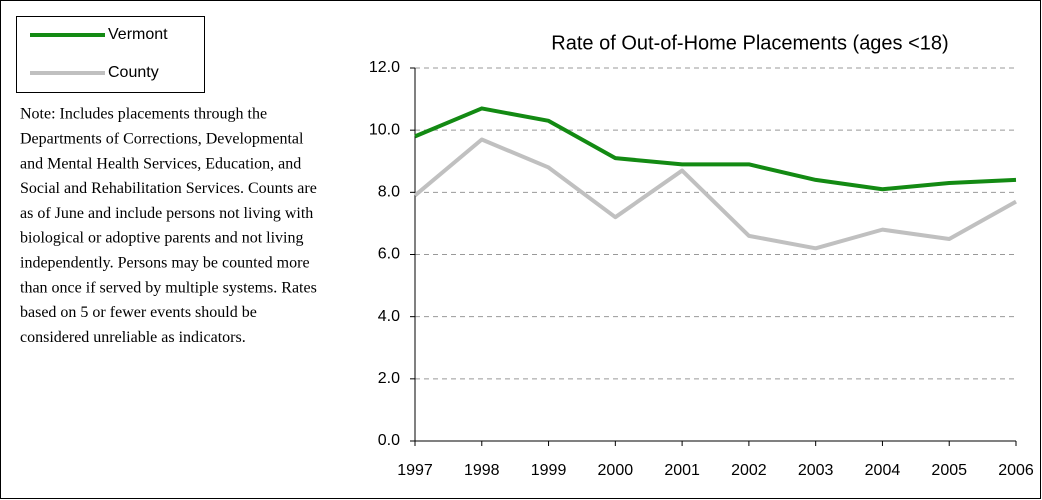  Describe the element at coordinates (749, 470) in the screenshot. I see `x-tick-label: 2002` at that location.